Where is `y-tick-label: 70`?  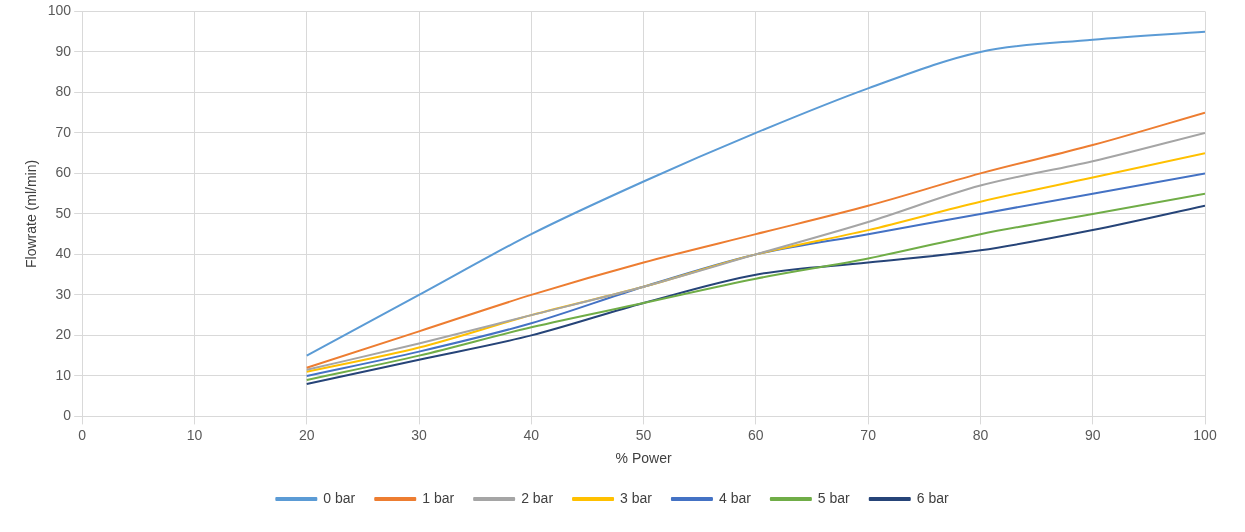 y-tick-label: 70 is located at coordinates (63, 131).